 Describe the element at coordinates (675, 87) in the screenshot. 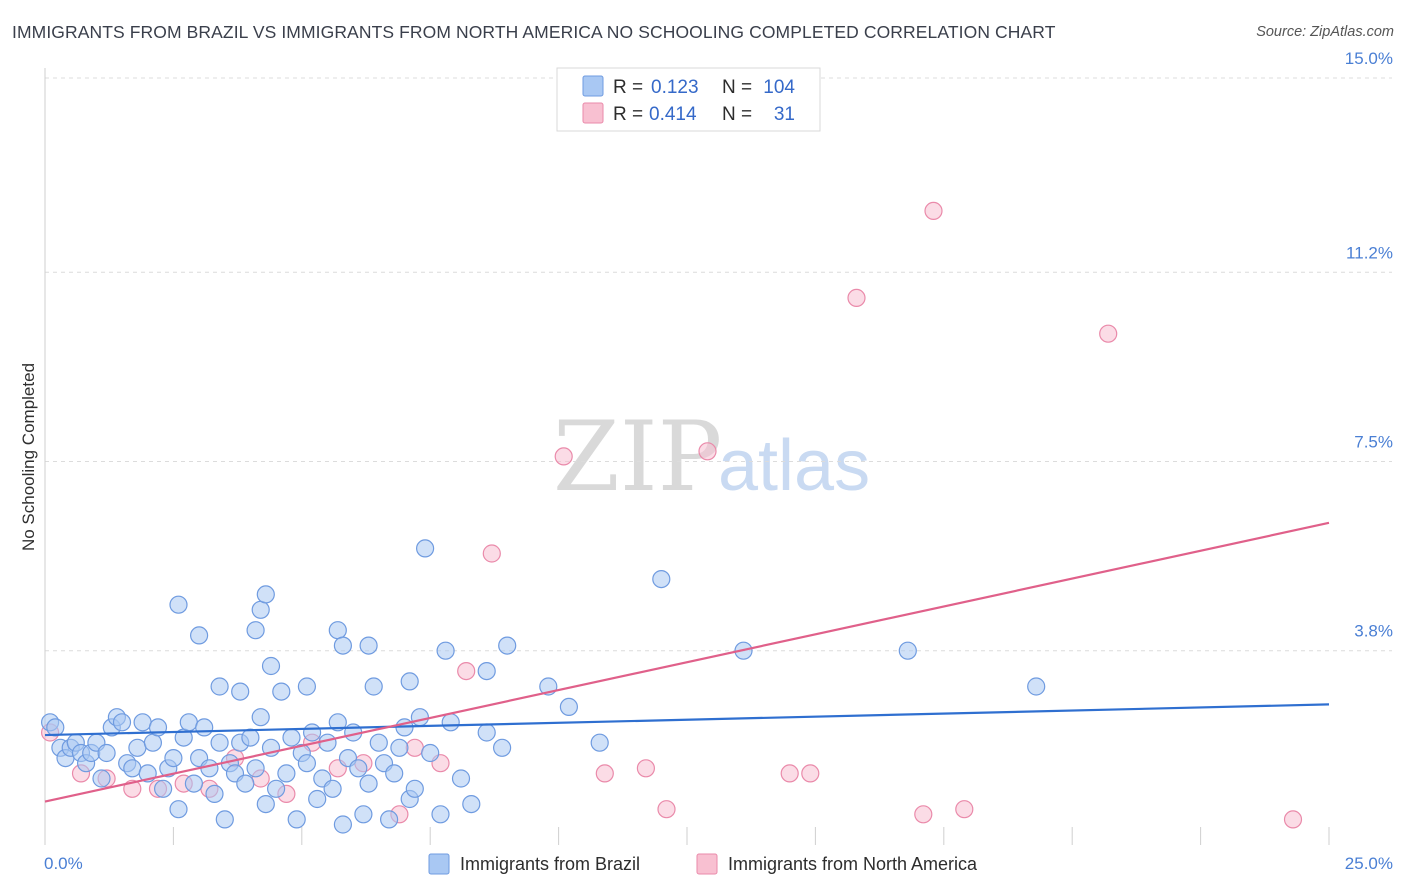

I see `legend-r-value-brazil: 0.123` at that location.